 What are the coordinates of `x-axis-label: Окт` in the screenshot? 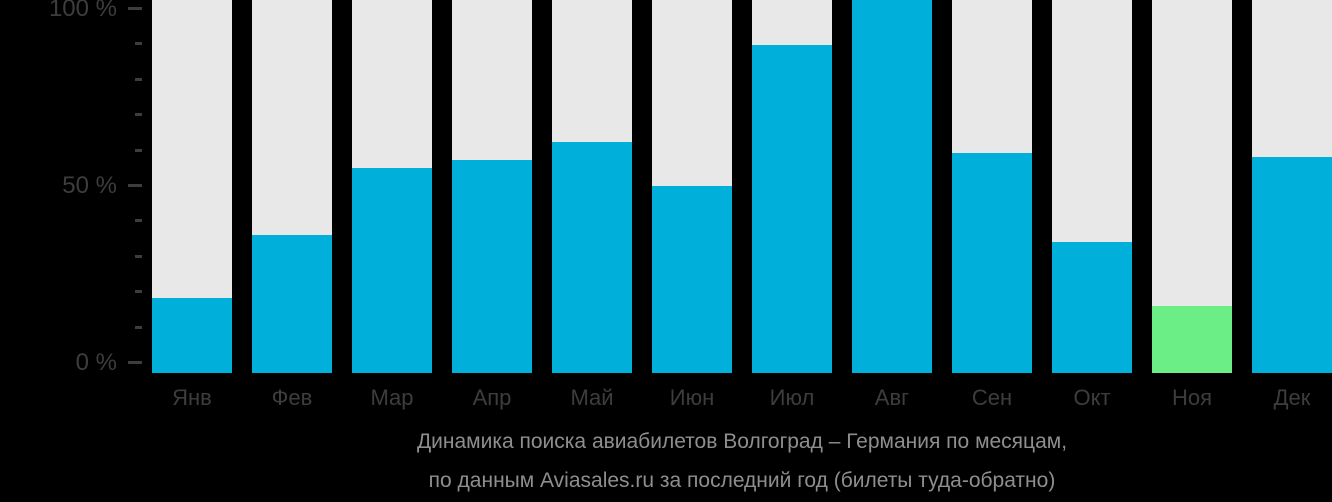 It's located at (1092, 397).